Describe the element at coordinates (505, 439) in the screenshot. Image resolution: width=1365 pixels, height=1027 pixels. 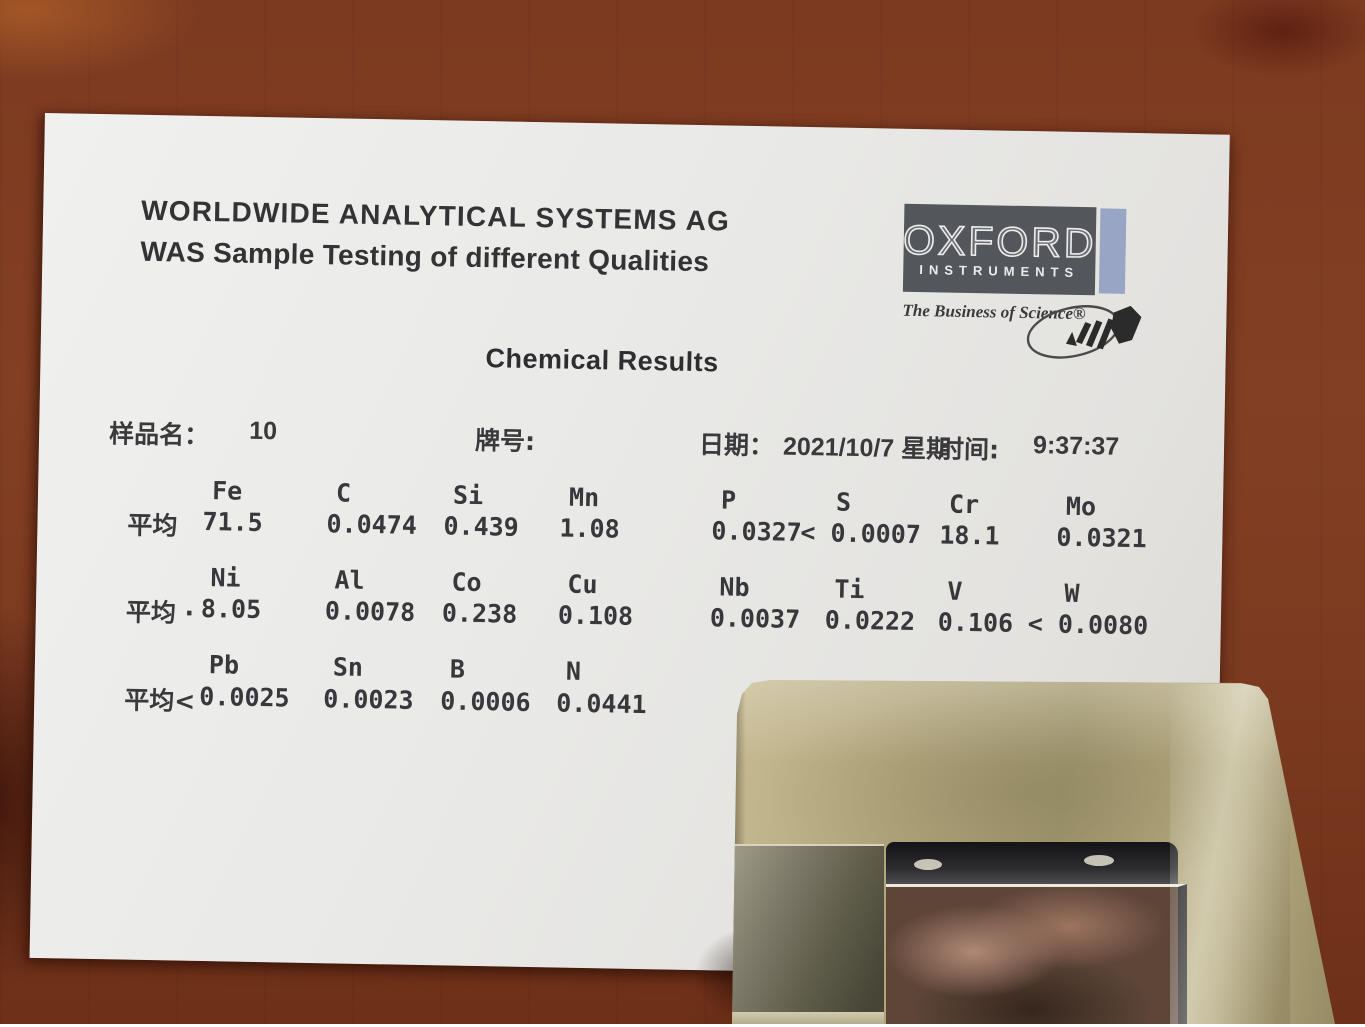
I see `grade-label: 牌号:` at that location.